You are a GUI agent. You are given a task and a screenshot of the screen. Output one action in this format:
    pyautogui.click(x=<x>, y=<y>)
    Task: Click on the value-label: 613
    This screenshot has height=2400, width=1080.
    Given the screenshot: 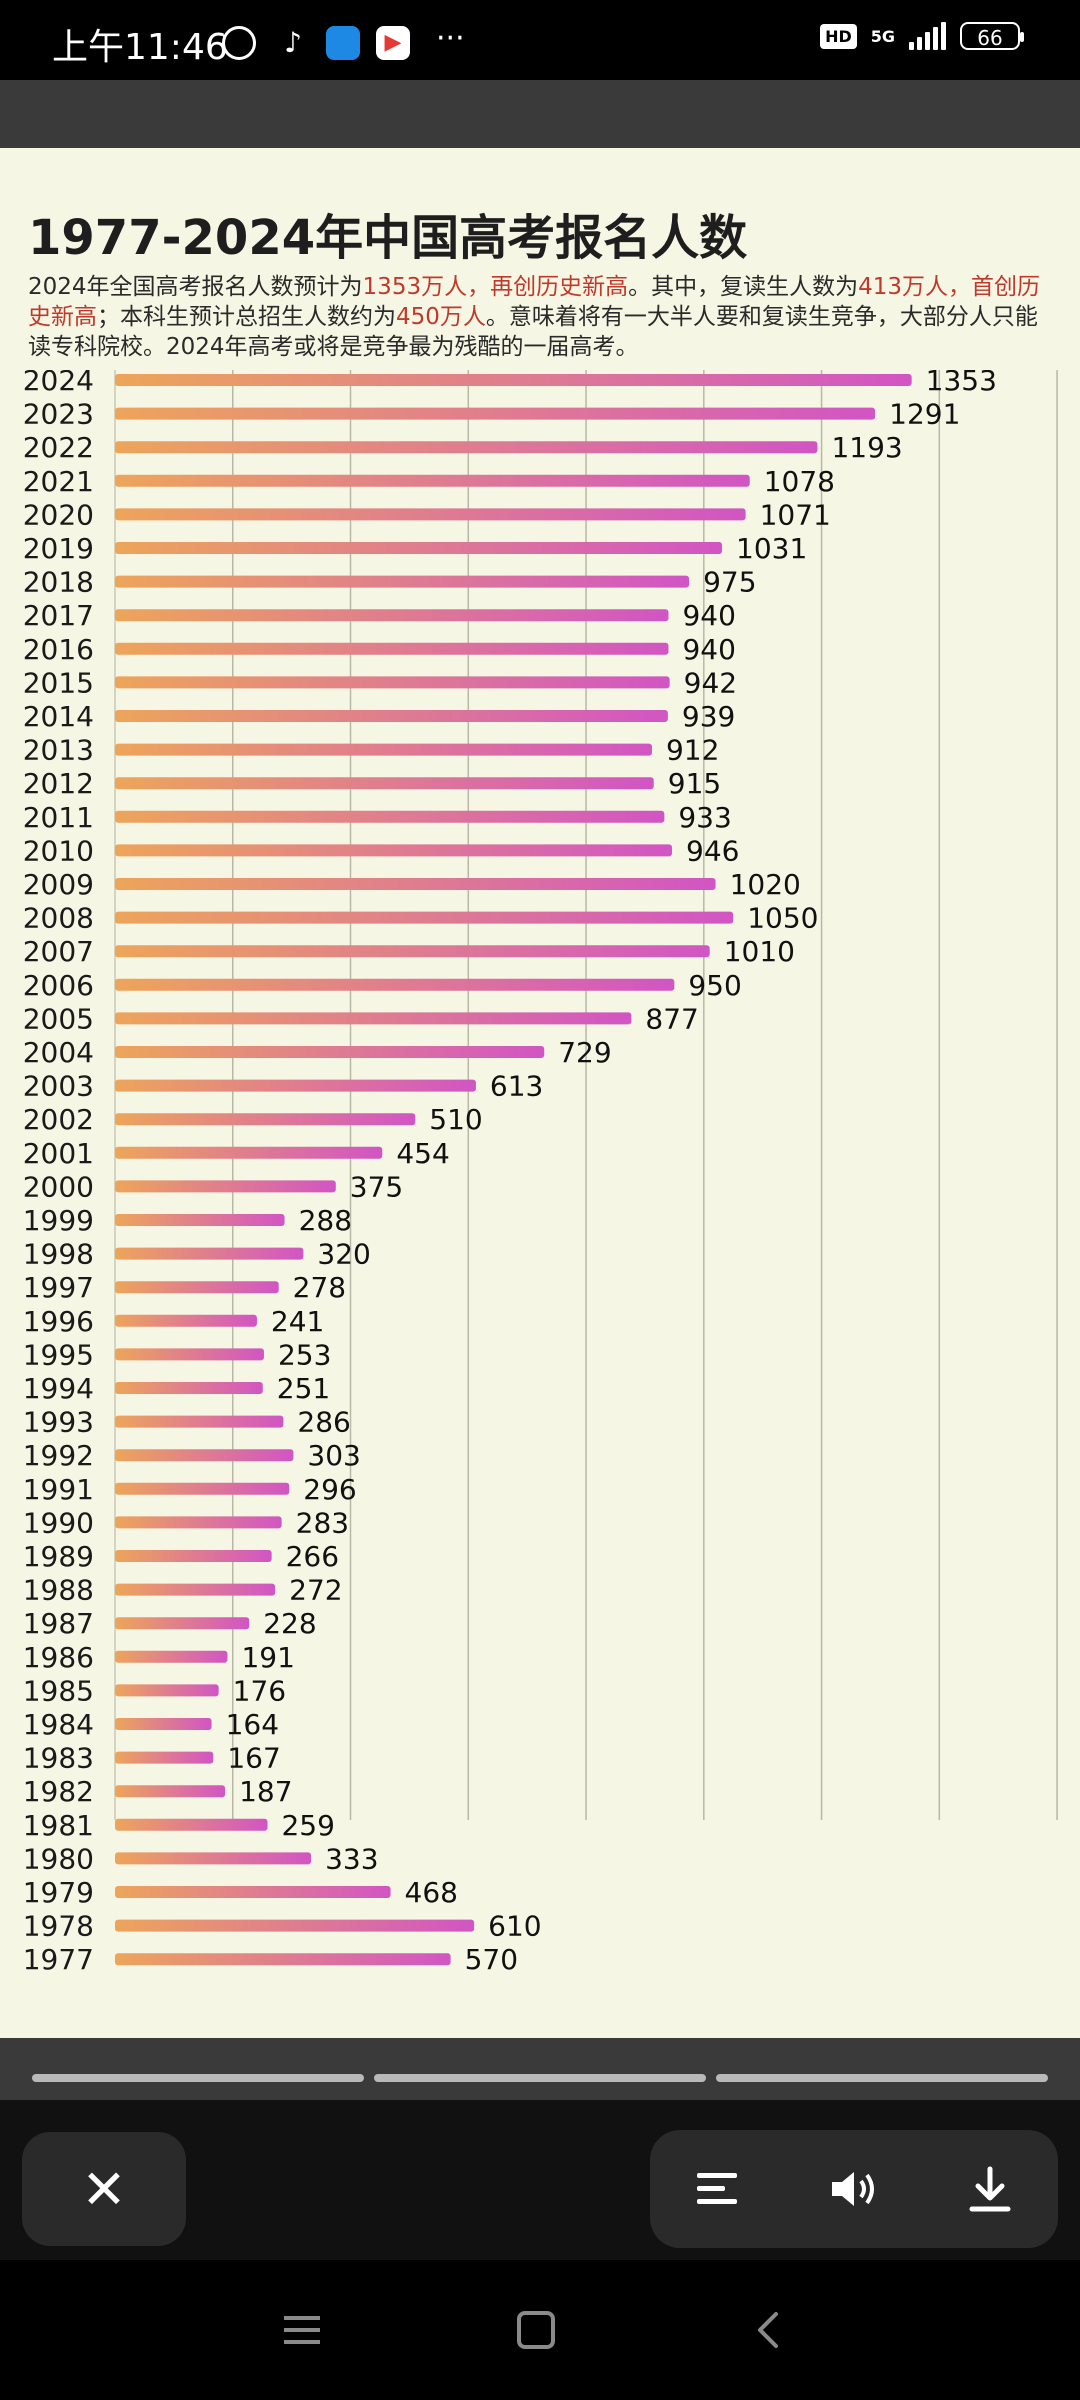 What is the action you would take?
    pyautogui.click(x=516, y=1086)
    